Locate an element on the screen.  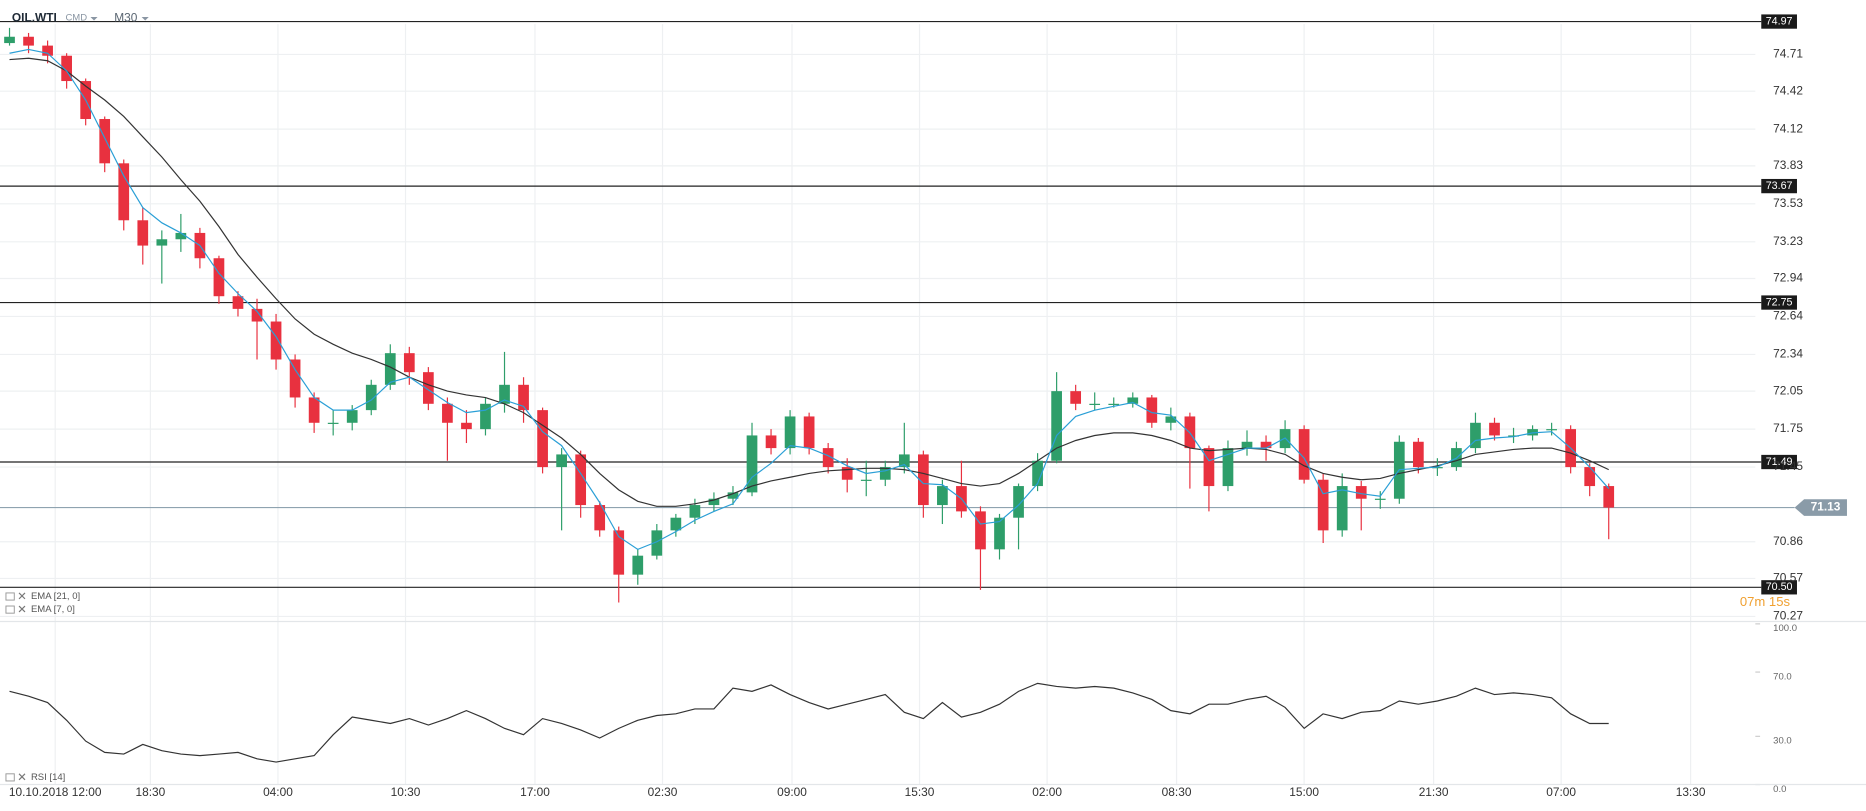
rsi-line is located at coordinates (809, 722).